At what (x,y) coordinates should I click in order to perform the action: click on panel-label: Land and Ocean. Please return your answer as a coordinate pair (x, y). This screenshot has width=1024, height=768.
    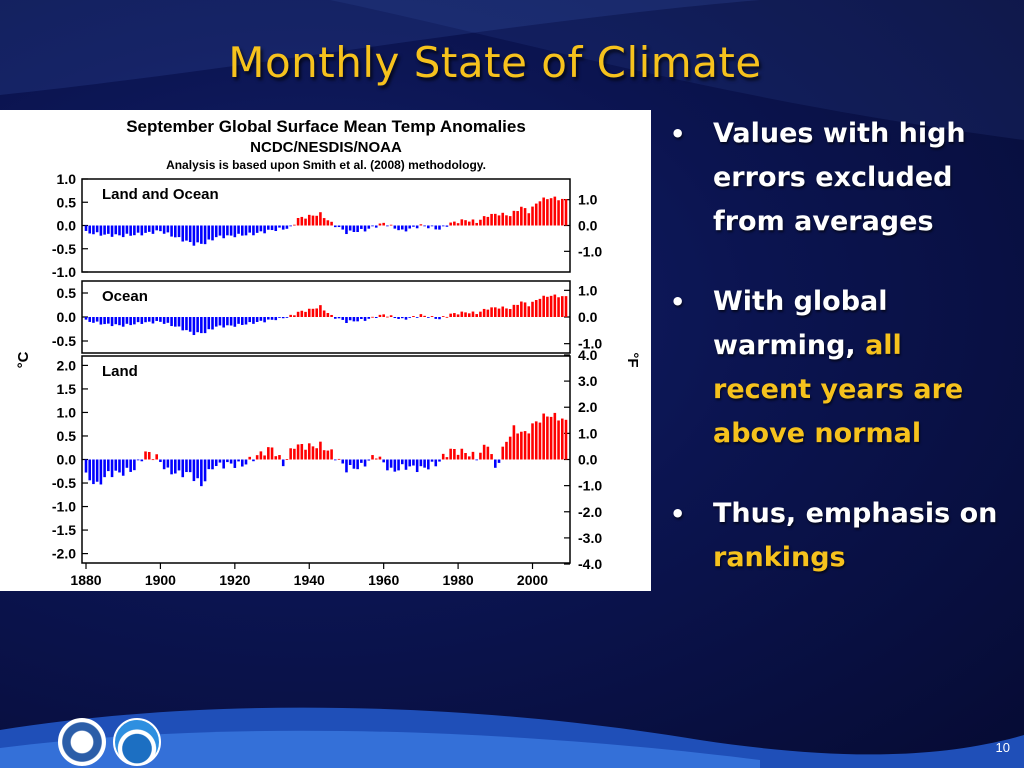
    Looking at the image, I should click on (160, 194).